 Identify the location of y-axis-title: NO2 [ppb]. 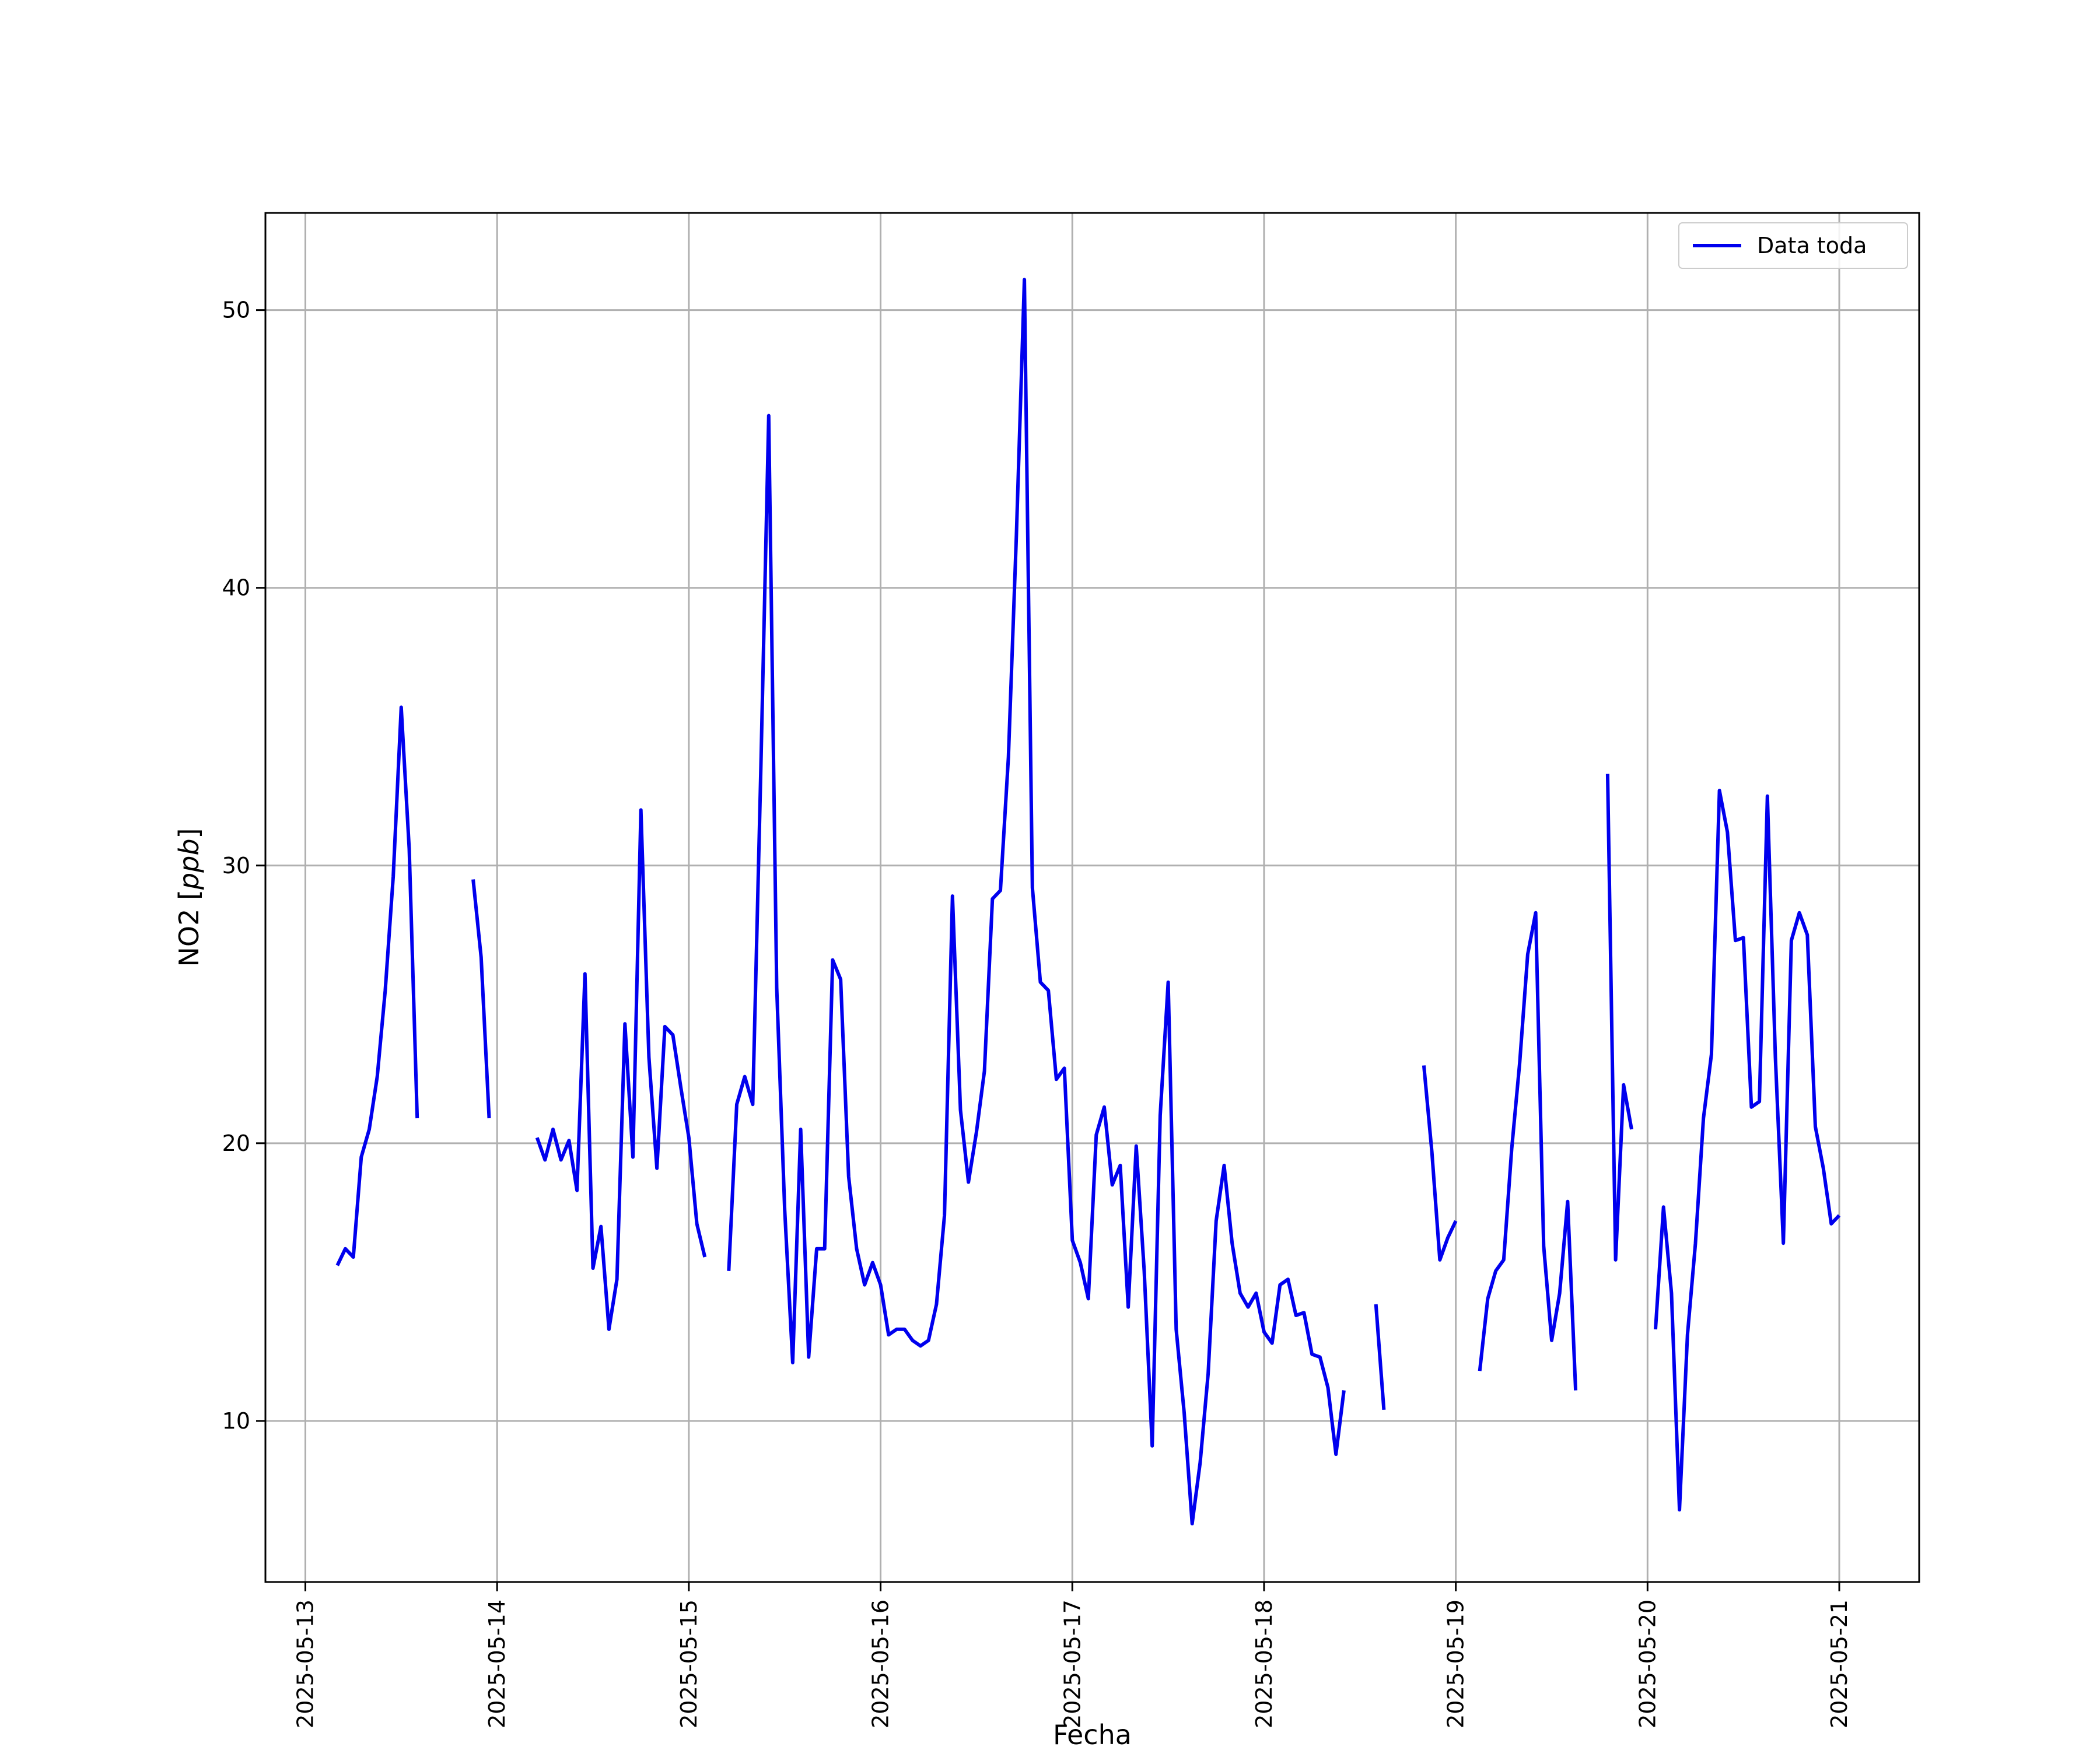
(189, 897).